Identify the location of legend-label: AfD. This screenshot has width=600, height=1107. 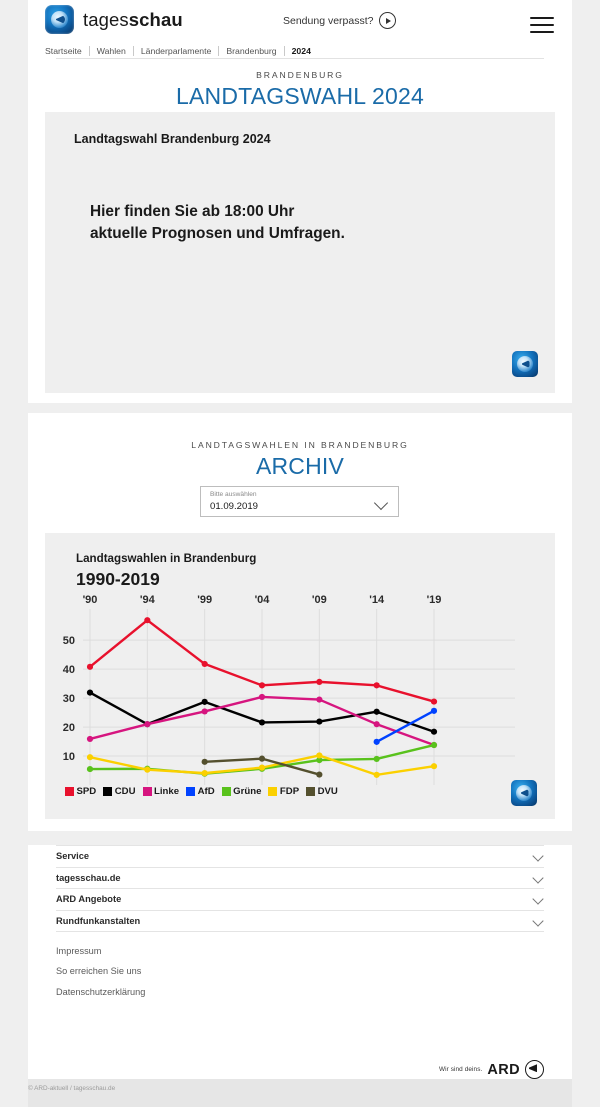
(206, 791).